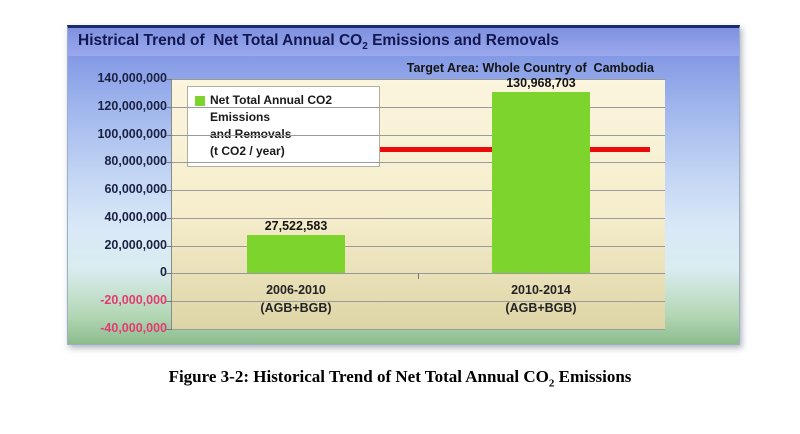 Image resolution: width=800 pixels, height=434 pixels. I want to click on target-area-label: Target Area: Whole Country of Cambodia, so click(530, 68).